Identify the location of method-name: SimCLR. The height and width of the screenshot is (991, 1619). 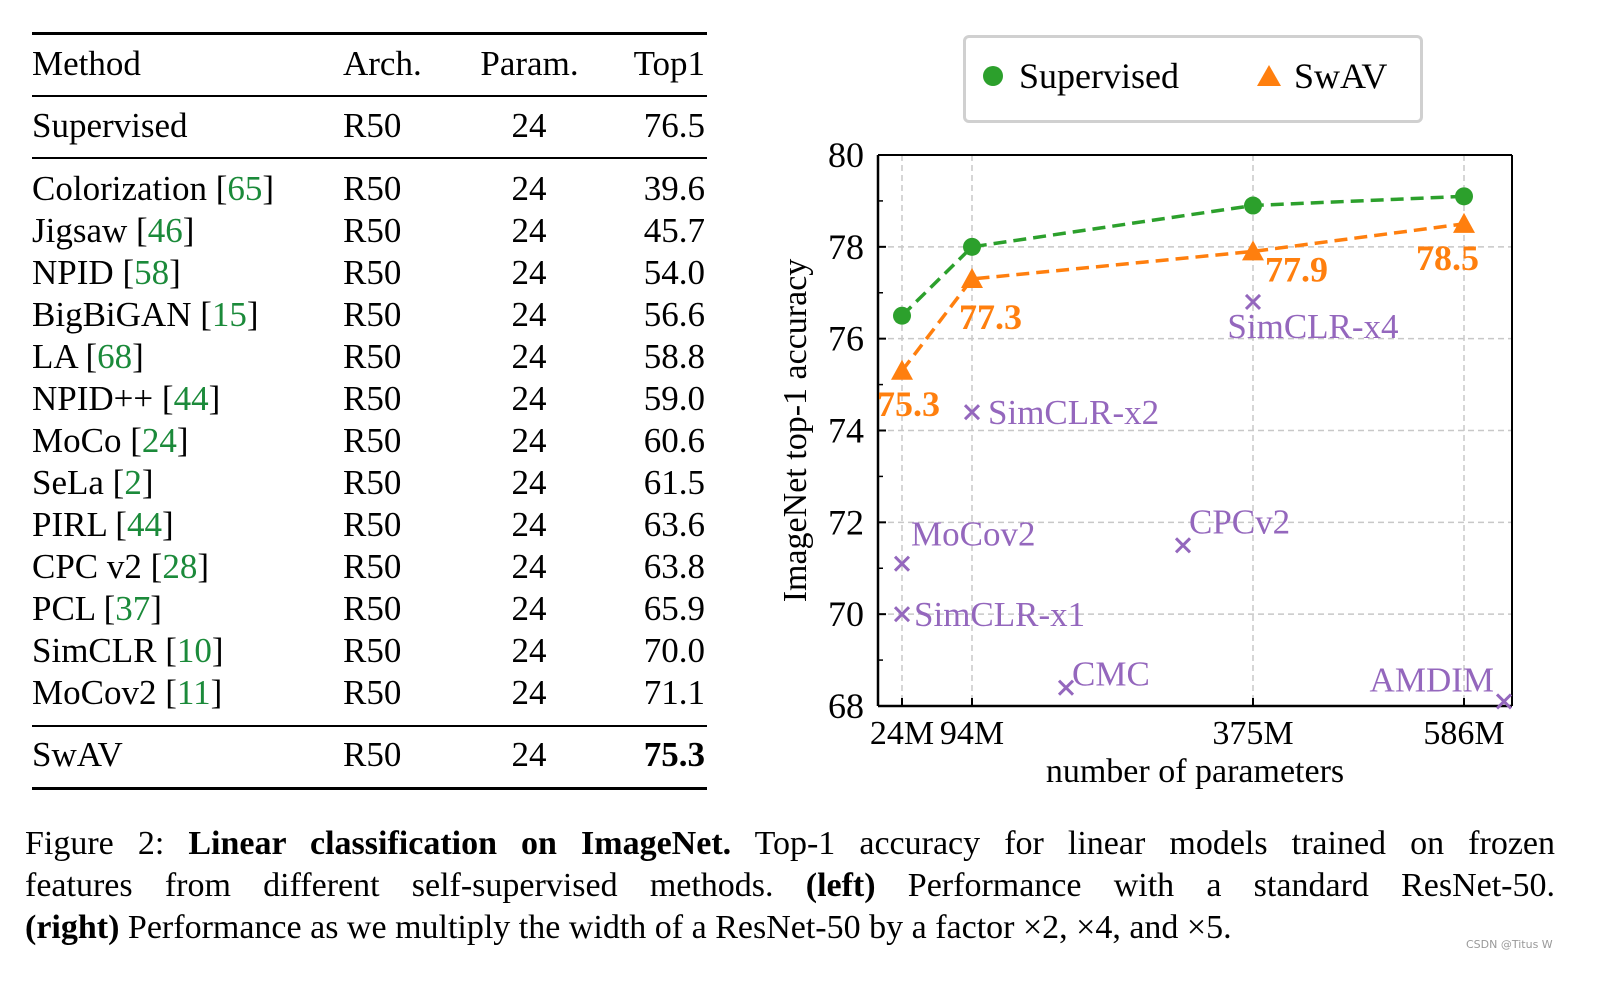
(94, 650).